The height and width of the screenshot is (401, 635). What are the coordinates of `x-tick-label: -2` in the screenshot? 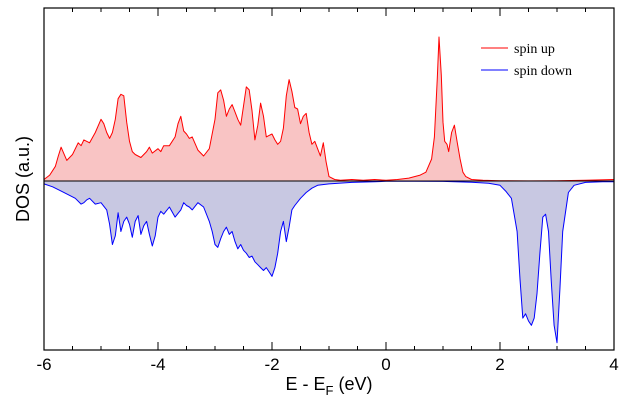 It's located at (271, 364).